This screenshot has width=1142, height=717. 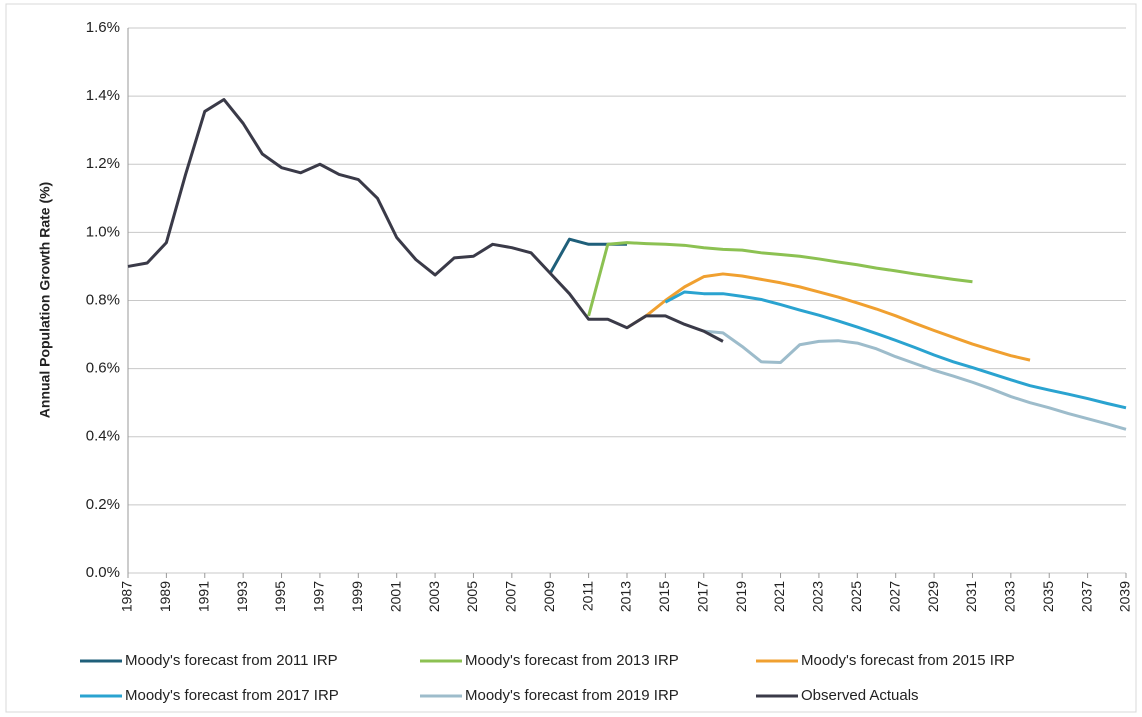 What do you see at coordinates (103, 231) in the screenshot?
I see `y-tick-label: 1.0%` at bounding box center [103, 231].